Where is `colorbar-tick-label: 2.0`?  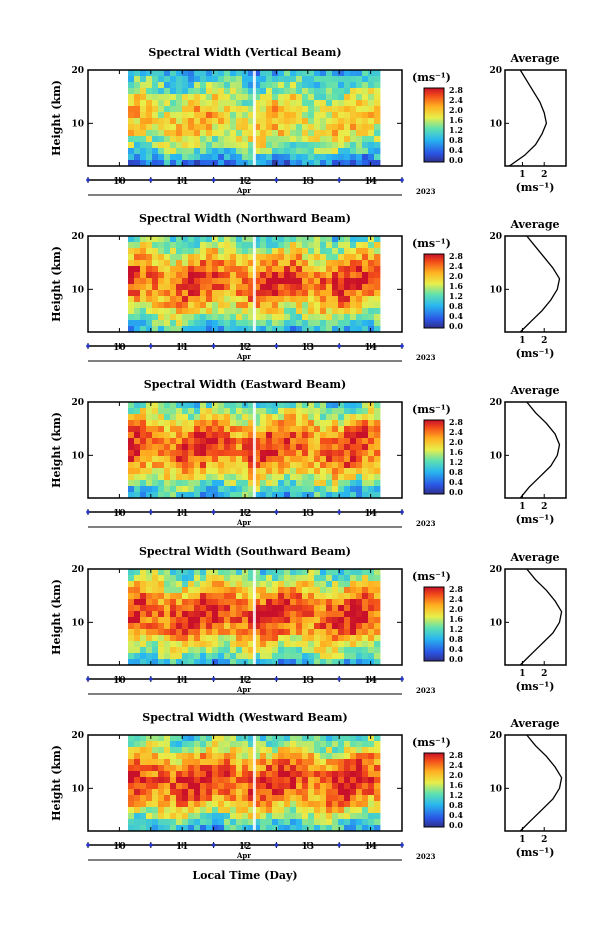
colorbar-tick-label: 2.0 is located at coordinates (456, 276).